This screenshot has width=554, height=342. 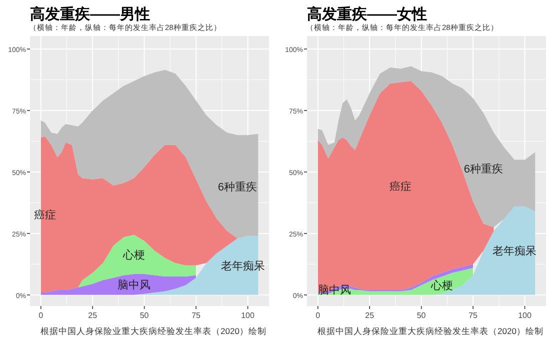 What do you see at coordinates (133, 285) in the screenshot?
I see `series-label: 脑中风` at bounding box center [133, 285].